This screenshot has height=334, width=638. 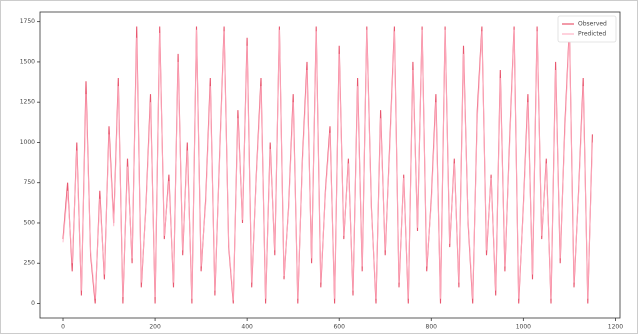 I want to click on y-tick-label: 750, so click(x=30, y=182).